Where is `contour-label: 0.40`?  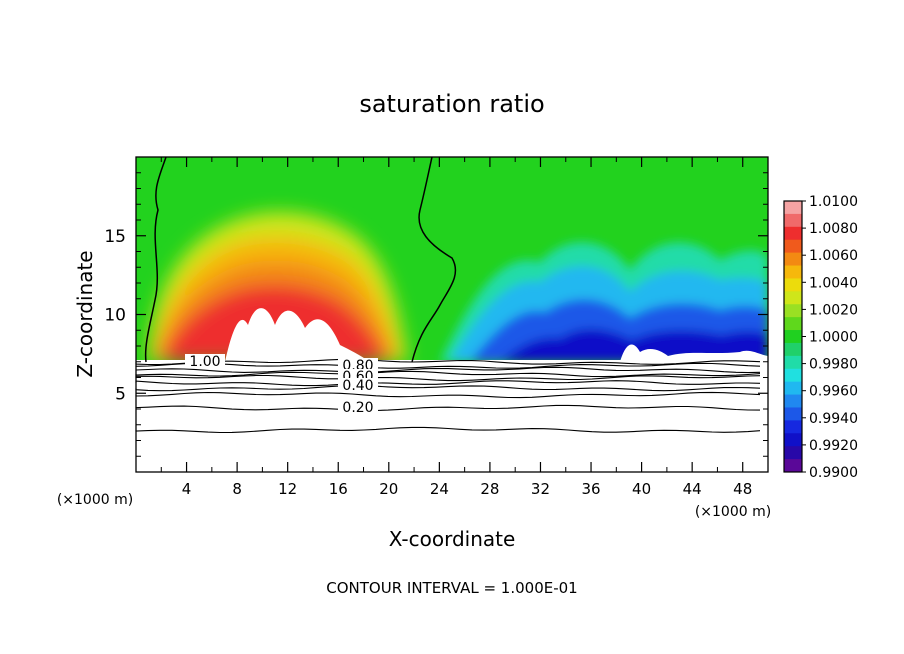
contour-label: 0.40 is located at coordinates (357, 386).